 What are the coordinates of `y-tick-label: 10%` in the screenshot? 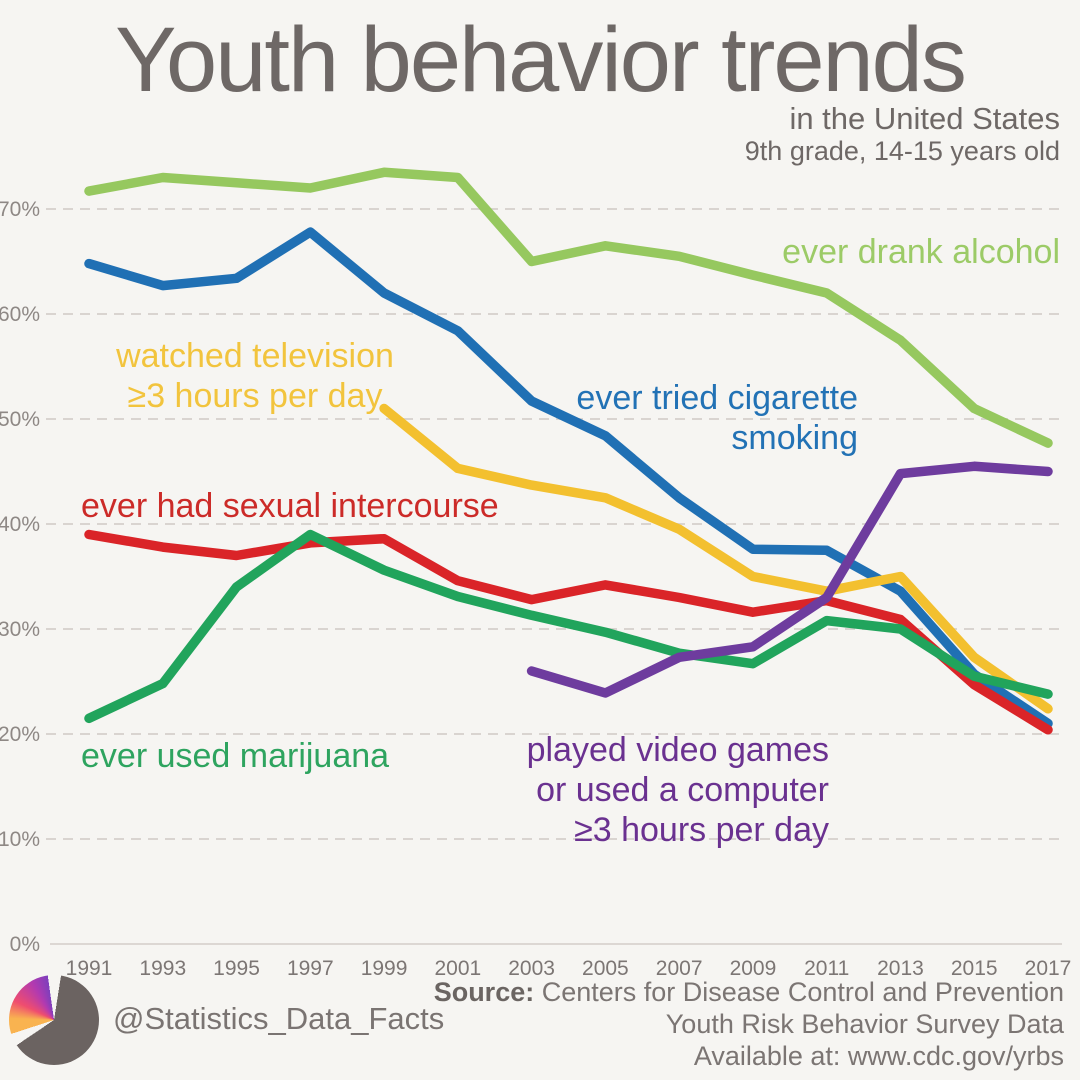 It's located at (20, 839).